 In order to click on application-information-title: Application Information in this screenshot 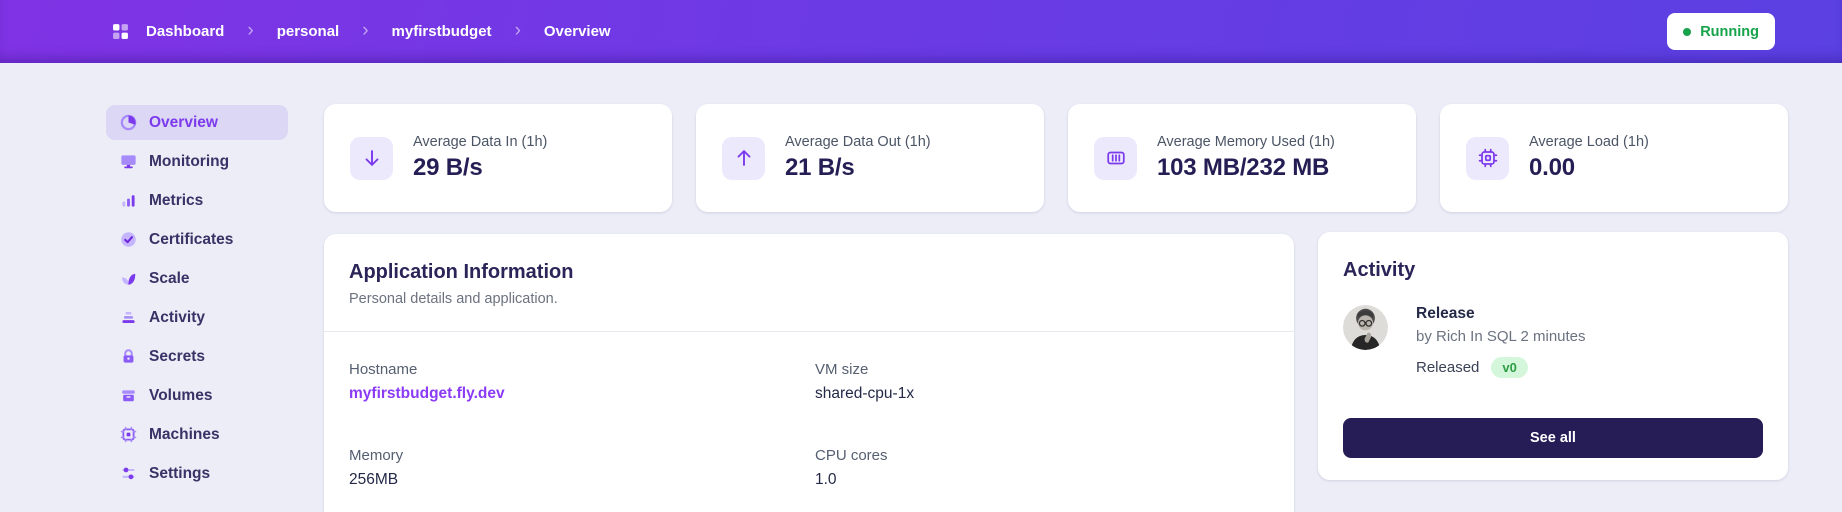, I will do `click(461, 272)`.